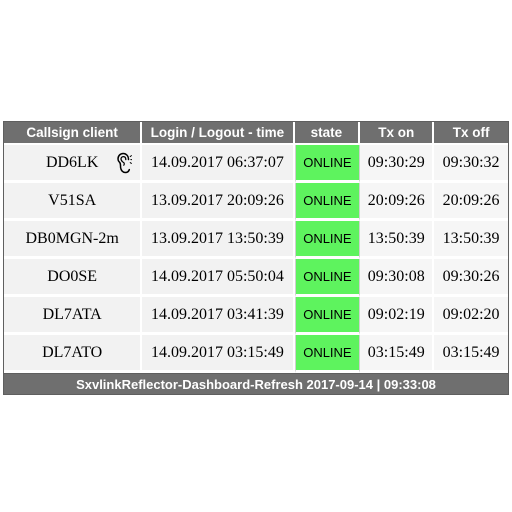  Describe the element at coordinates (218, 278) in the screenshot. I see `login-time-cell: 14.09.2017 05:50:04` at that location.